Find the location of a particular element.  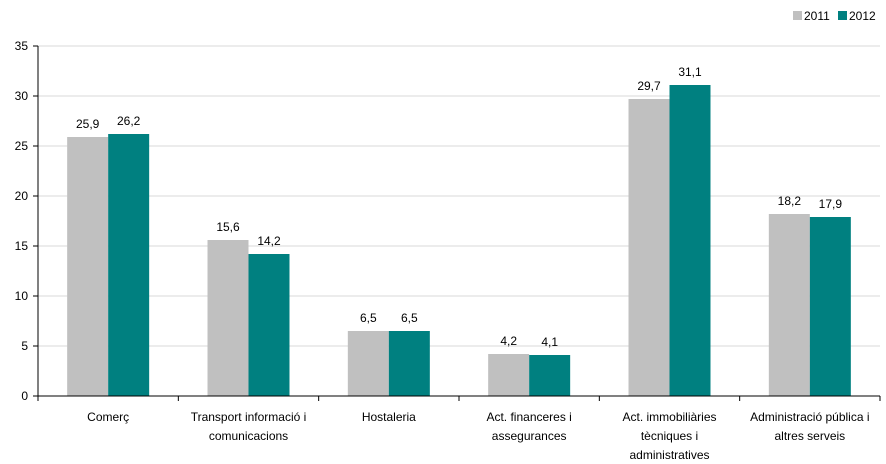

legend-swatch-2012 is located at coordinates (842, 15).